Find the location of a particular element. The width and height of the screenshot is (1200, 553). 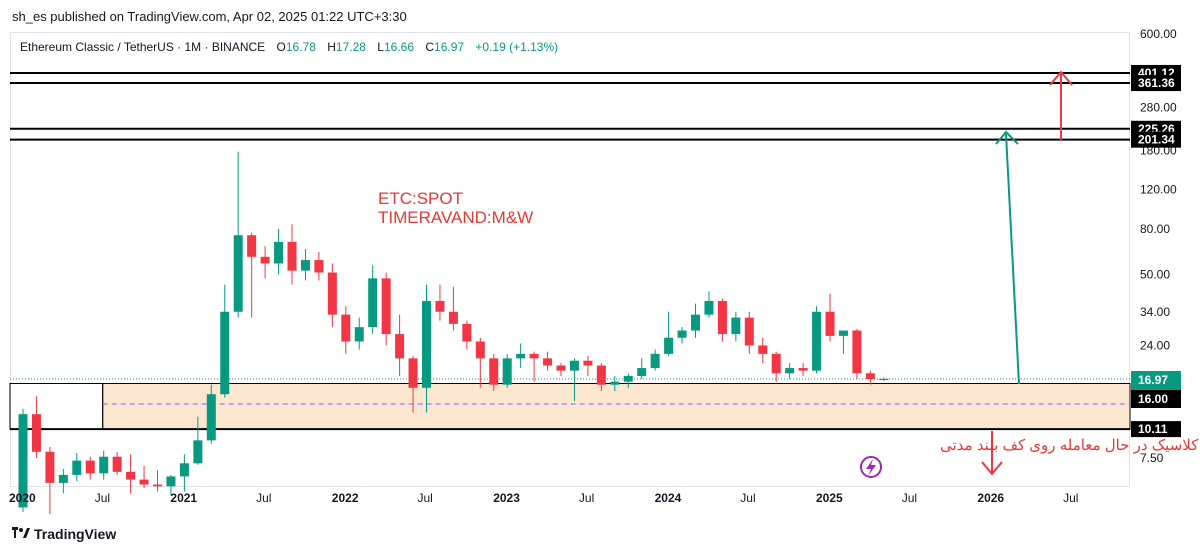

low-value: 16.66 is located at coordinates (399, 47).